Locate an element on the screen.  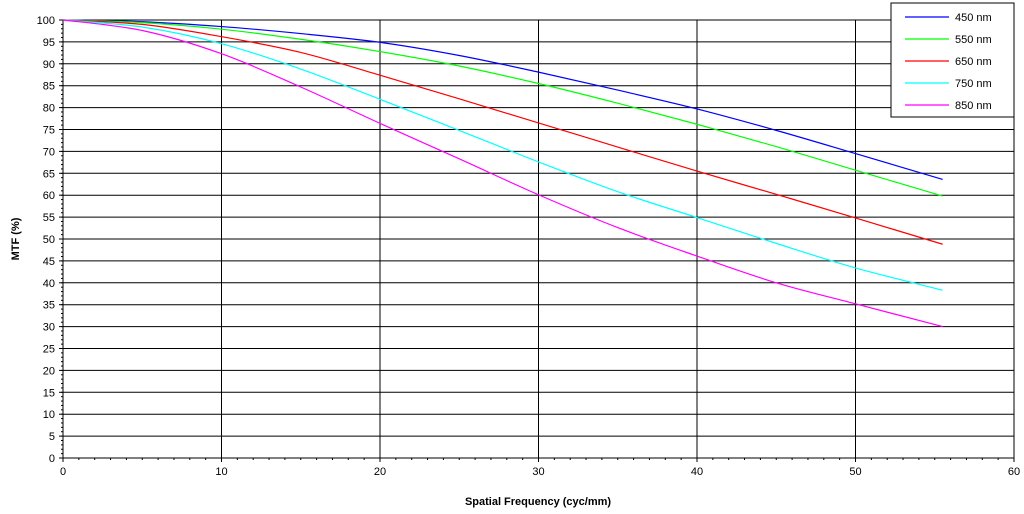
y-tick-label: 85 is located at coordinates (49, 87).